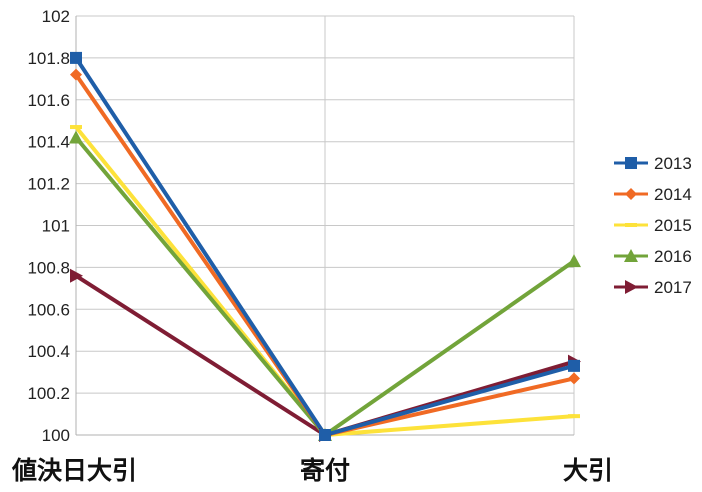 The height and width of the screenshot is (492, 702). Describe the element at coordinates (76, 275) in the screenshot. I see `data-point-2017` at that location.